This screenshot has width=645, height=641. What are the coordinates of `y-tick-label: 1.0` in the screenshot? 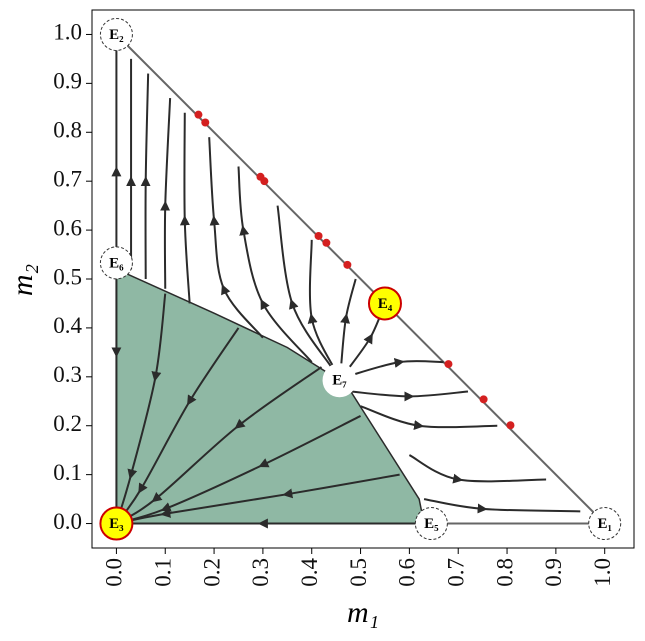 It's located at (67, 32).